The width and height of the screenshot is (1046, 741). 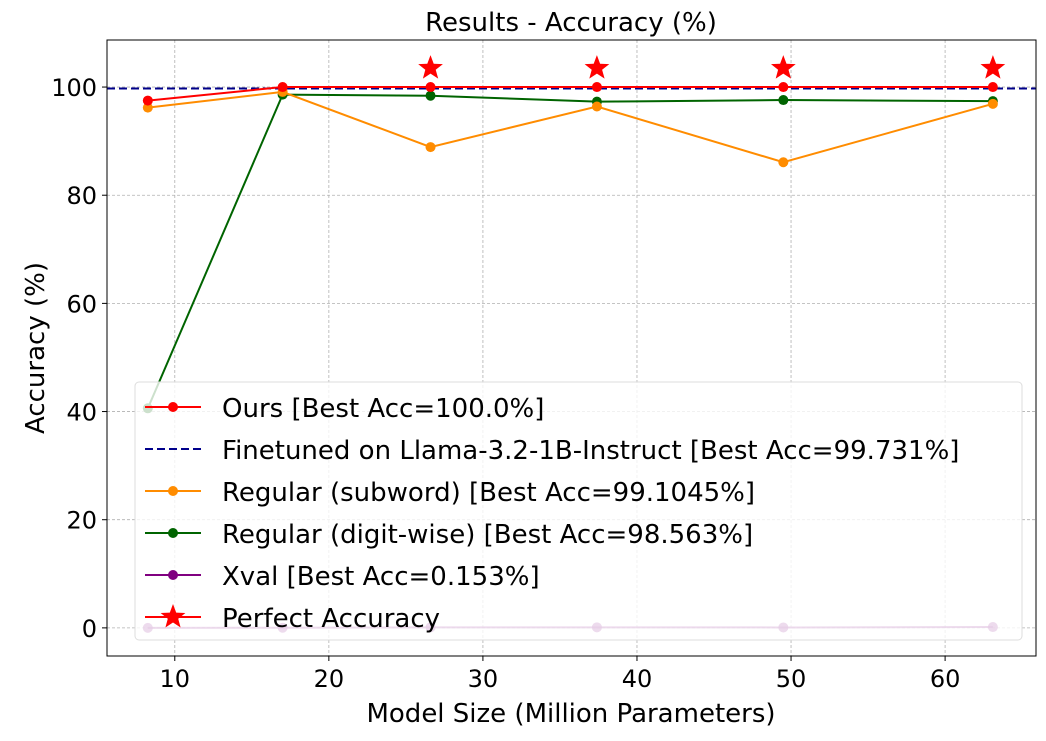 What do you see at coordinates (81, 196) in the screenshot?
I see `y-tick-label: 80` at bounding box center [81, 196].